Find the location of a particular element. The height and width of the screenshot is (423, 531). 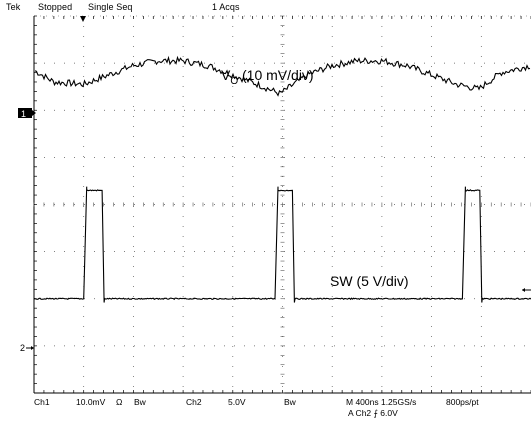

ch1-marker-arrow is located at coordinates (34, 113).